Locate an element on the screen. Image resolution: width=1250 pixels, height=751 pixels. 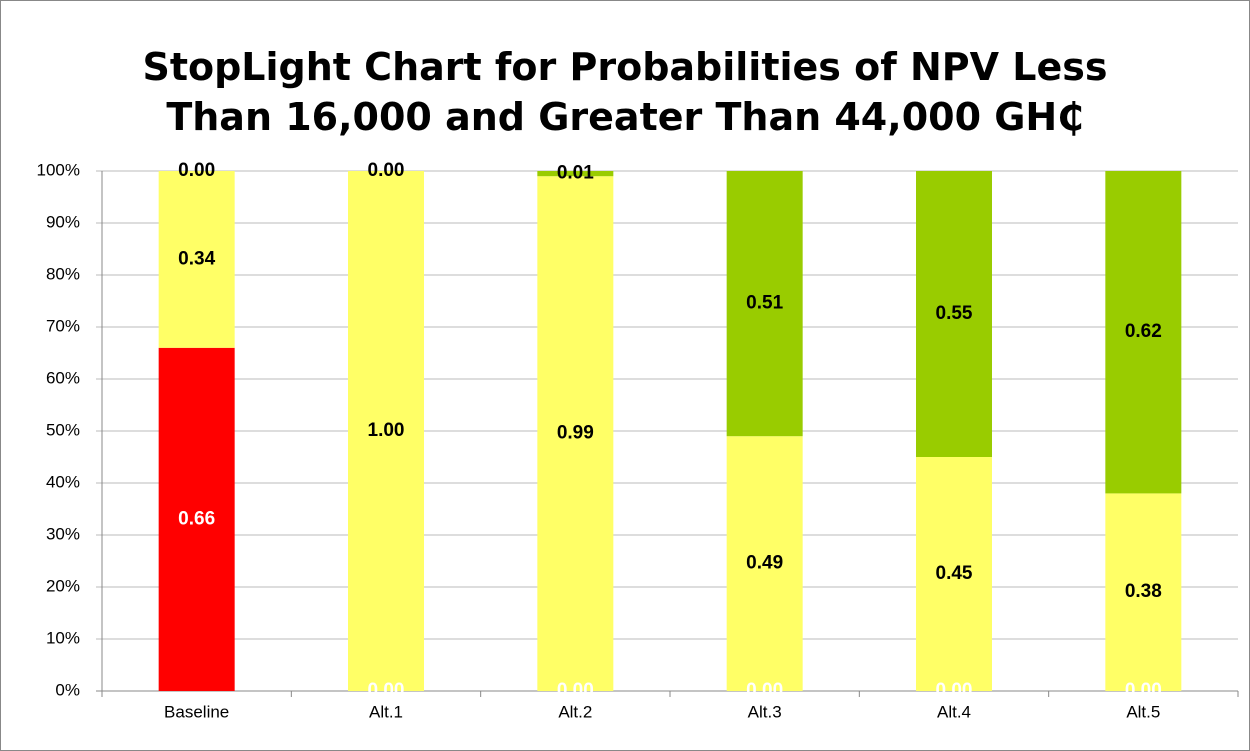
y-tick-label: 50% is located at coordinates (63, 429).